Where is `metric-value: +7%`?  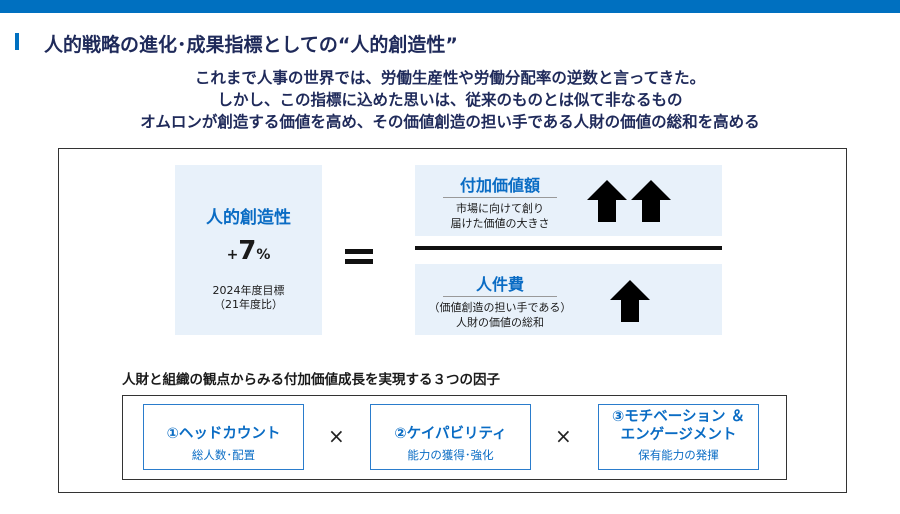
metric-value: +7% is located at coordinates (248, 251).